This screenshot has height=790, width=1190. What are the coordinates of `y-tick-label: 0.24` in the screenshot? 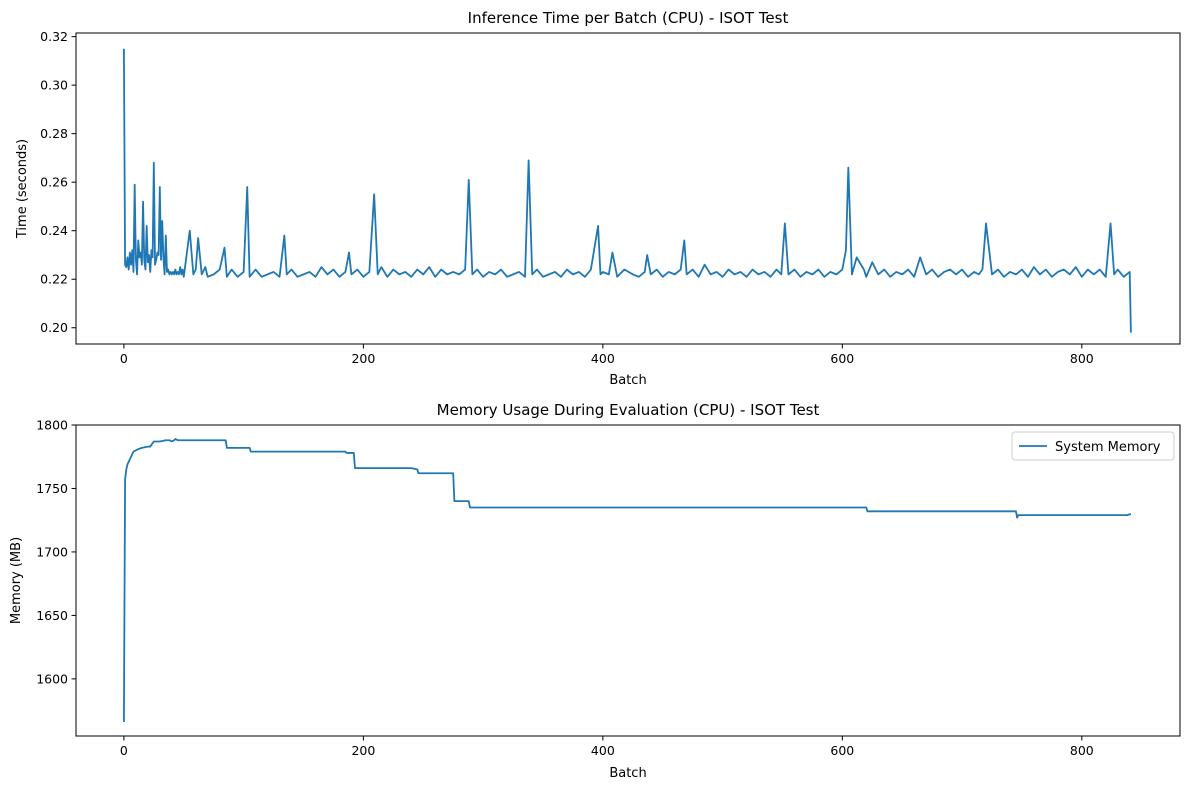 It's located at (54, 230).